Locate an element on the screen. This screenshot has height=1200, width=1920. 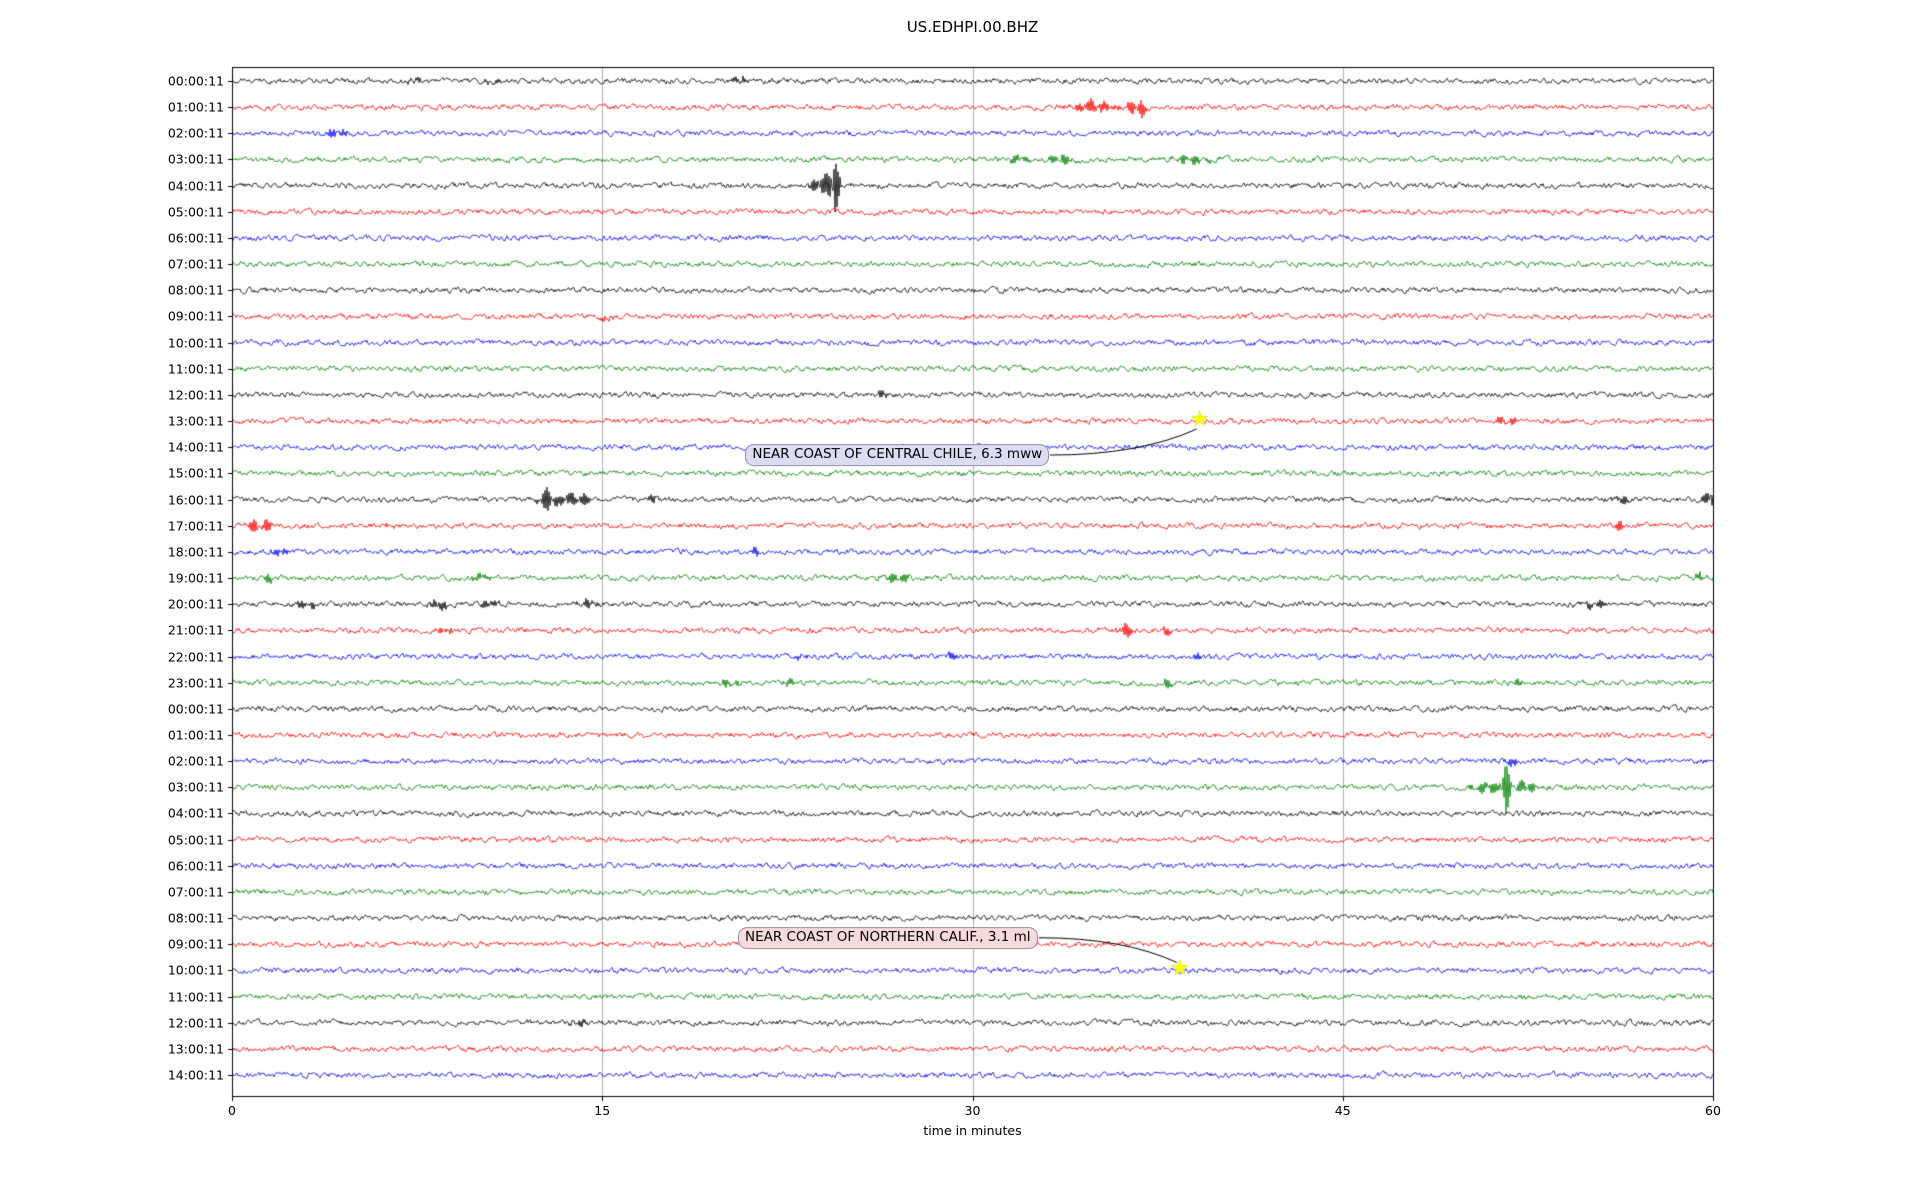
x-tick-label: 0 is located at coordinates (232, 1110).